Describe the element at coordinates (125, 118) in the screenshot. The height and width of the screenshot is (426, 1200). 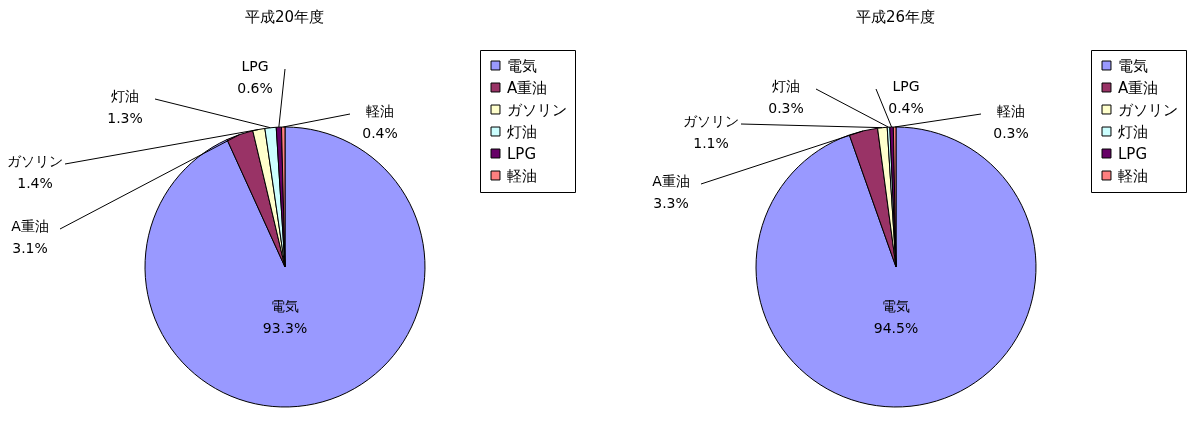
I see `data-label: 1.3%` at that location.